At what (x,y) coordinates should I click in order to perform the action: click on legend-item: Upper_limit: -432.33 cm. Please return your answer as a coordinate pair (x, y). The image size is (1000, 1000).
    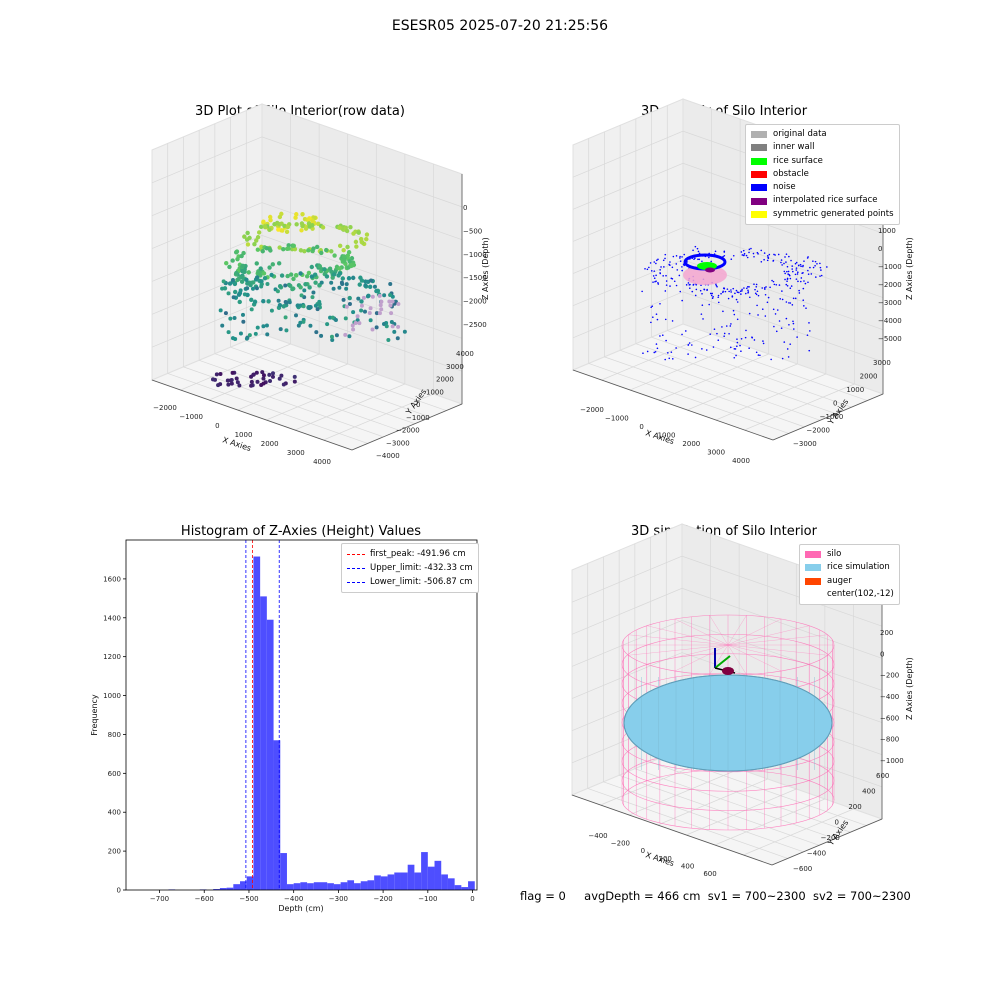
    Looking at the image, I should click on (410, 568).